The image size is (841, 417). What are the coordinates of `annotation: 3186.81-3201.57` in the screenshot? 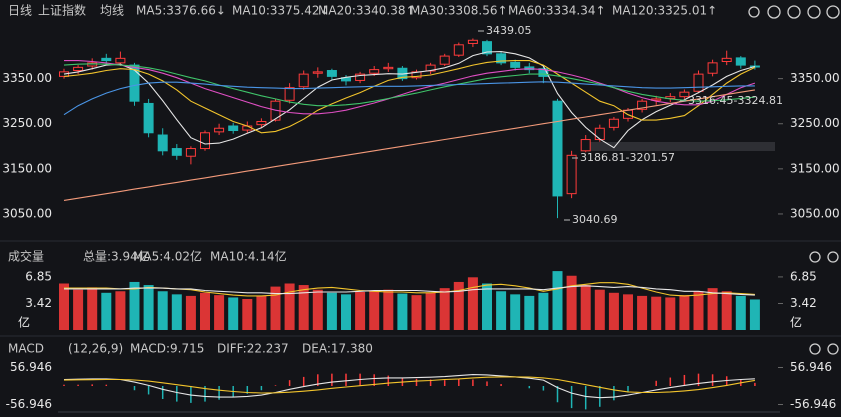 It's located at (627, 157).